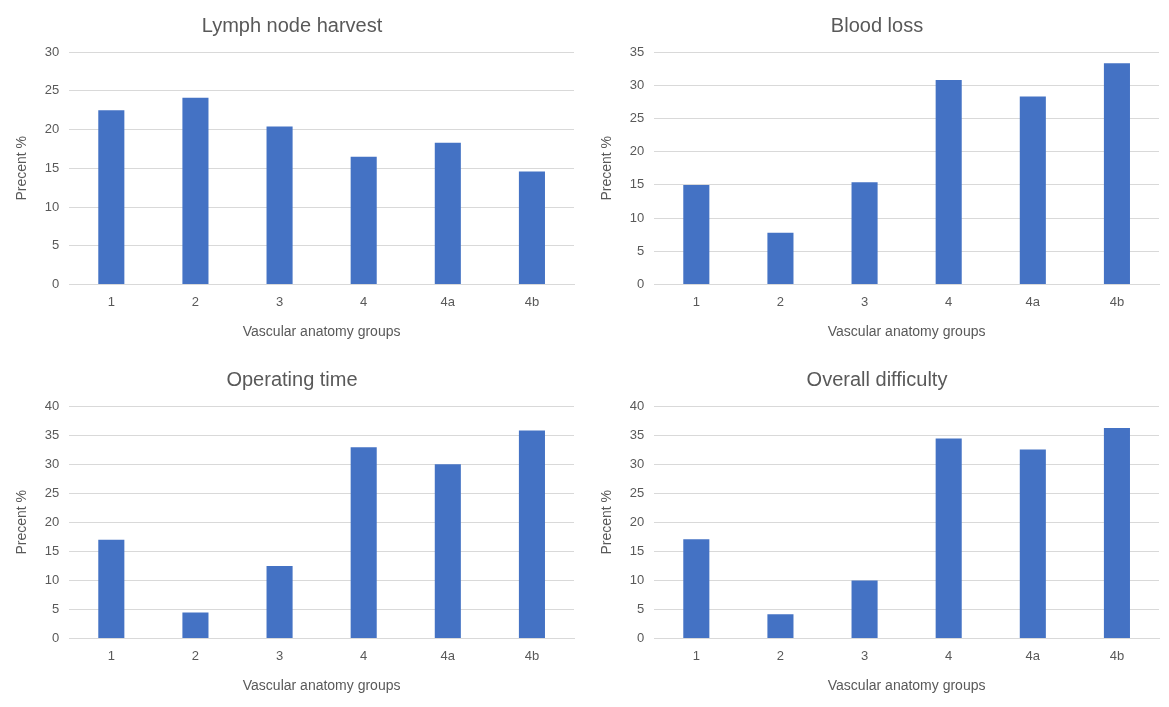  Describe the element at coordinates (877, 378) in the screenshot. I see `chart-title: Overall difficulty` at that location.